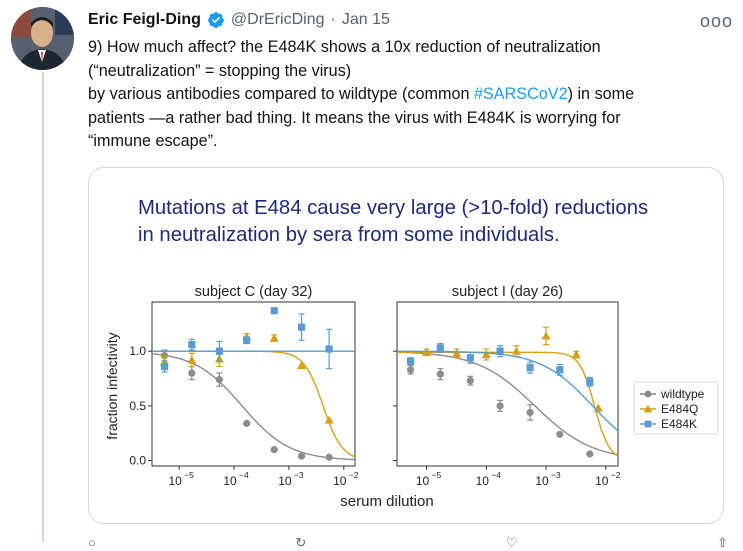  What do you see at coordinates (717, 21) in the screenshot?
I see `more-options-icon: ooo` at bounding box center [717, 21].